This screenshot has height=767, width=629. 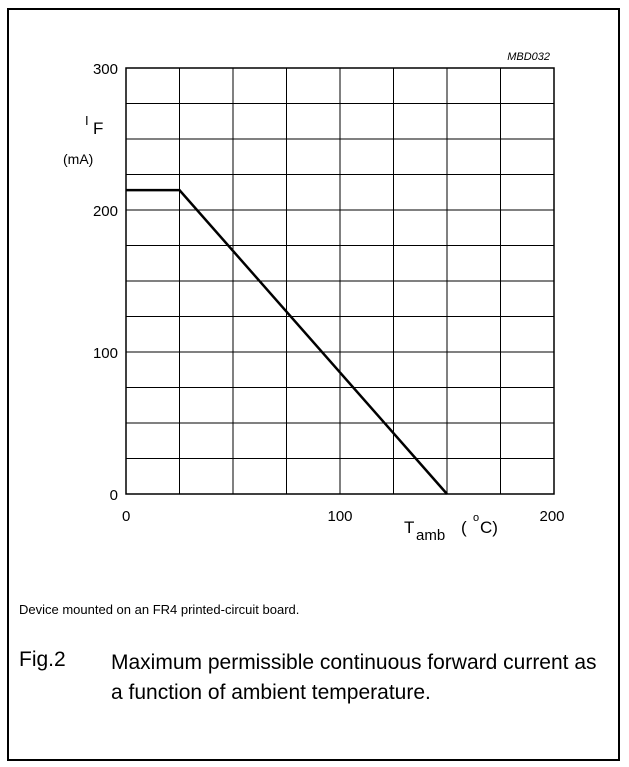 What do you see at coordinates (105, 353) in the screenshot?
I see `y-tick-label-100: 100` at bounding box center [105, 353].